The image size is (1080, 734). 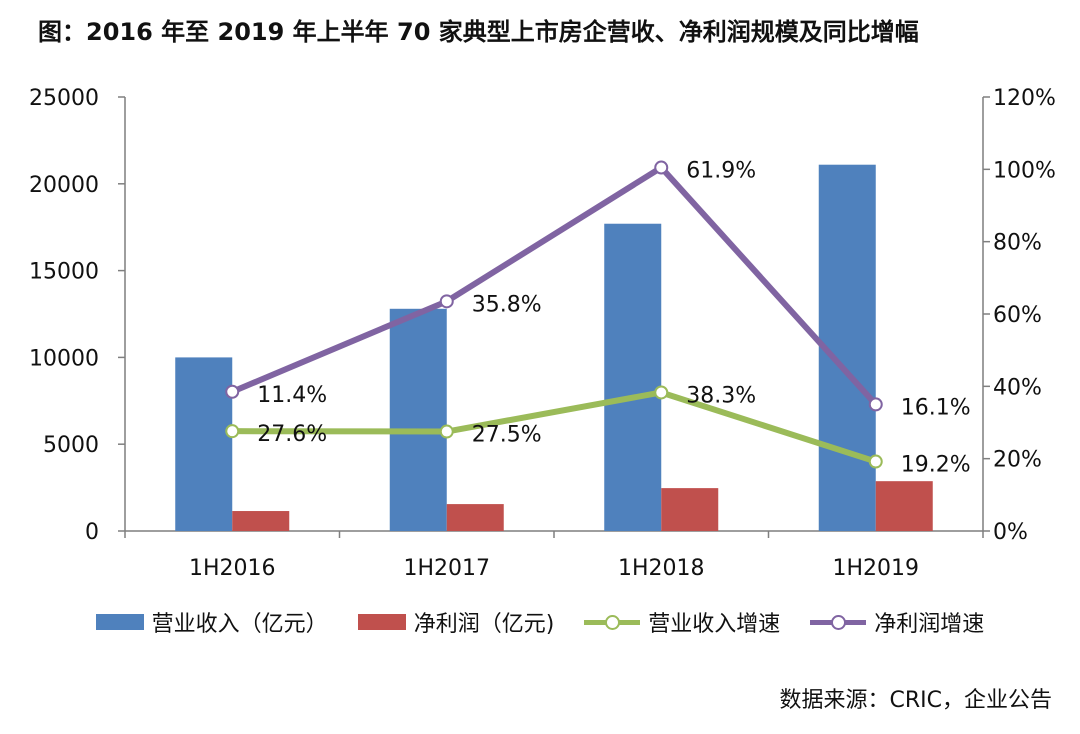 What do you see at coordinates (936, 465) in the screenshot?
I see `revenue_growth-data-label: 19.2%` at bounding box center [936, 465].